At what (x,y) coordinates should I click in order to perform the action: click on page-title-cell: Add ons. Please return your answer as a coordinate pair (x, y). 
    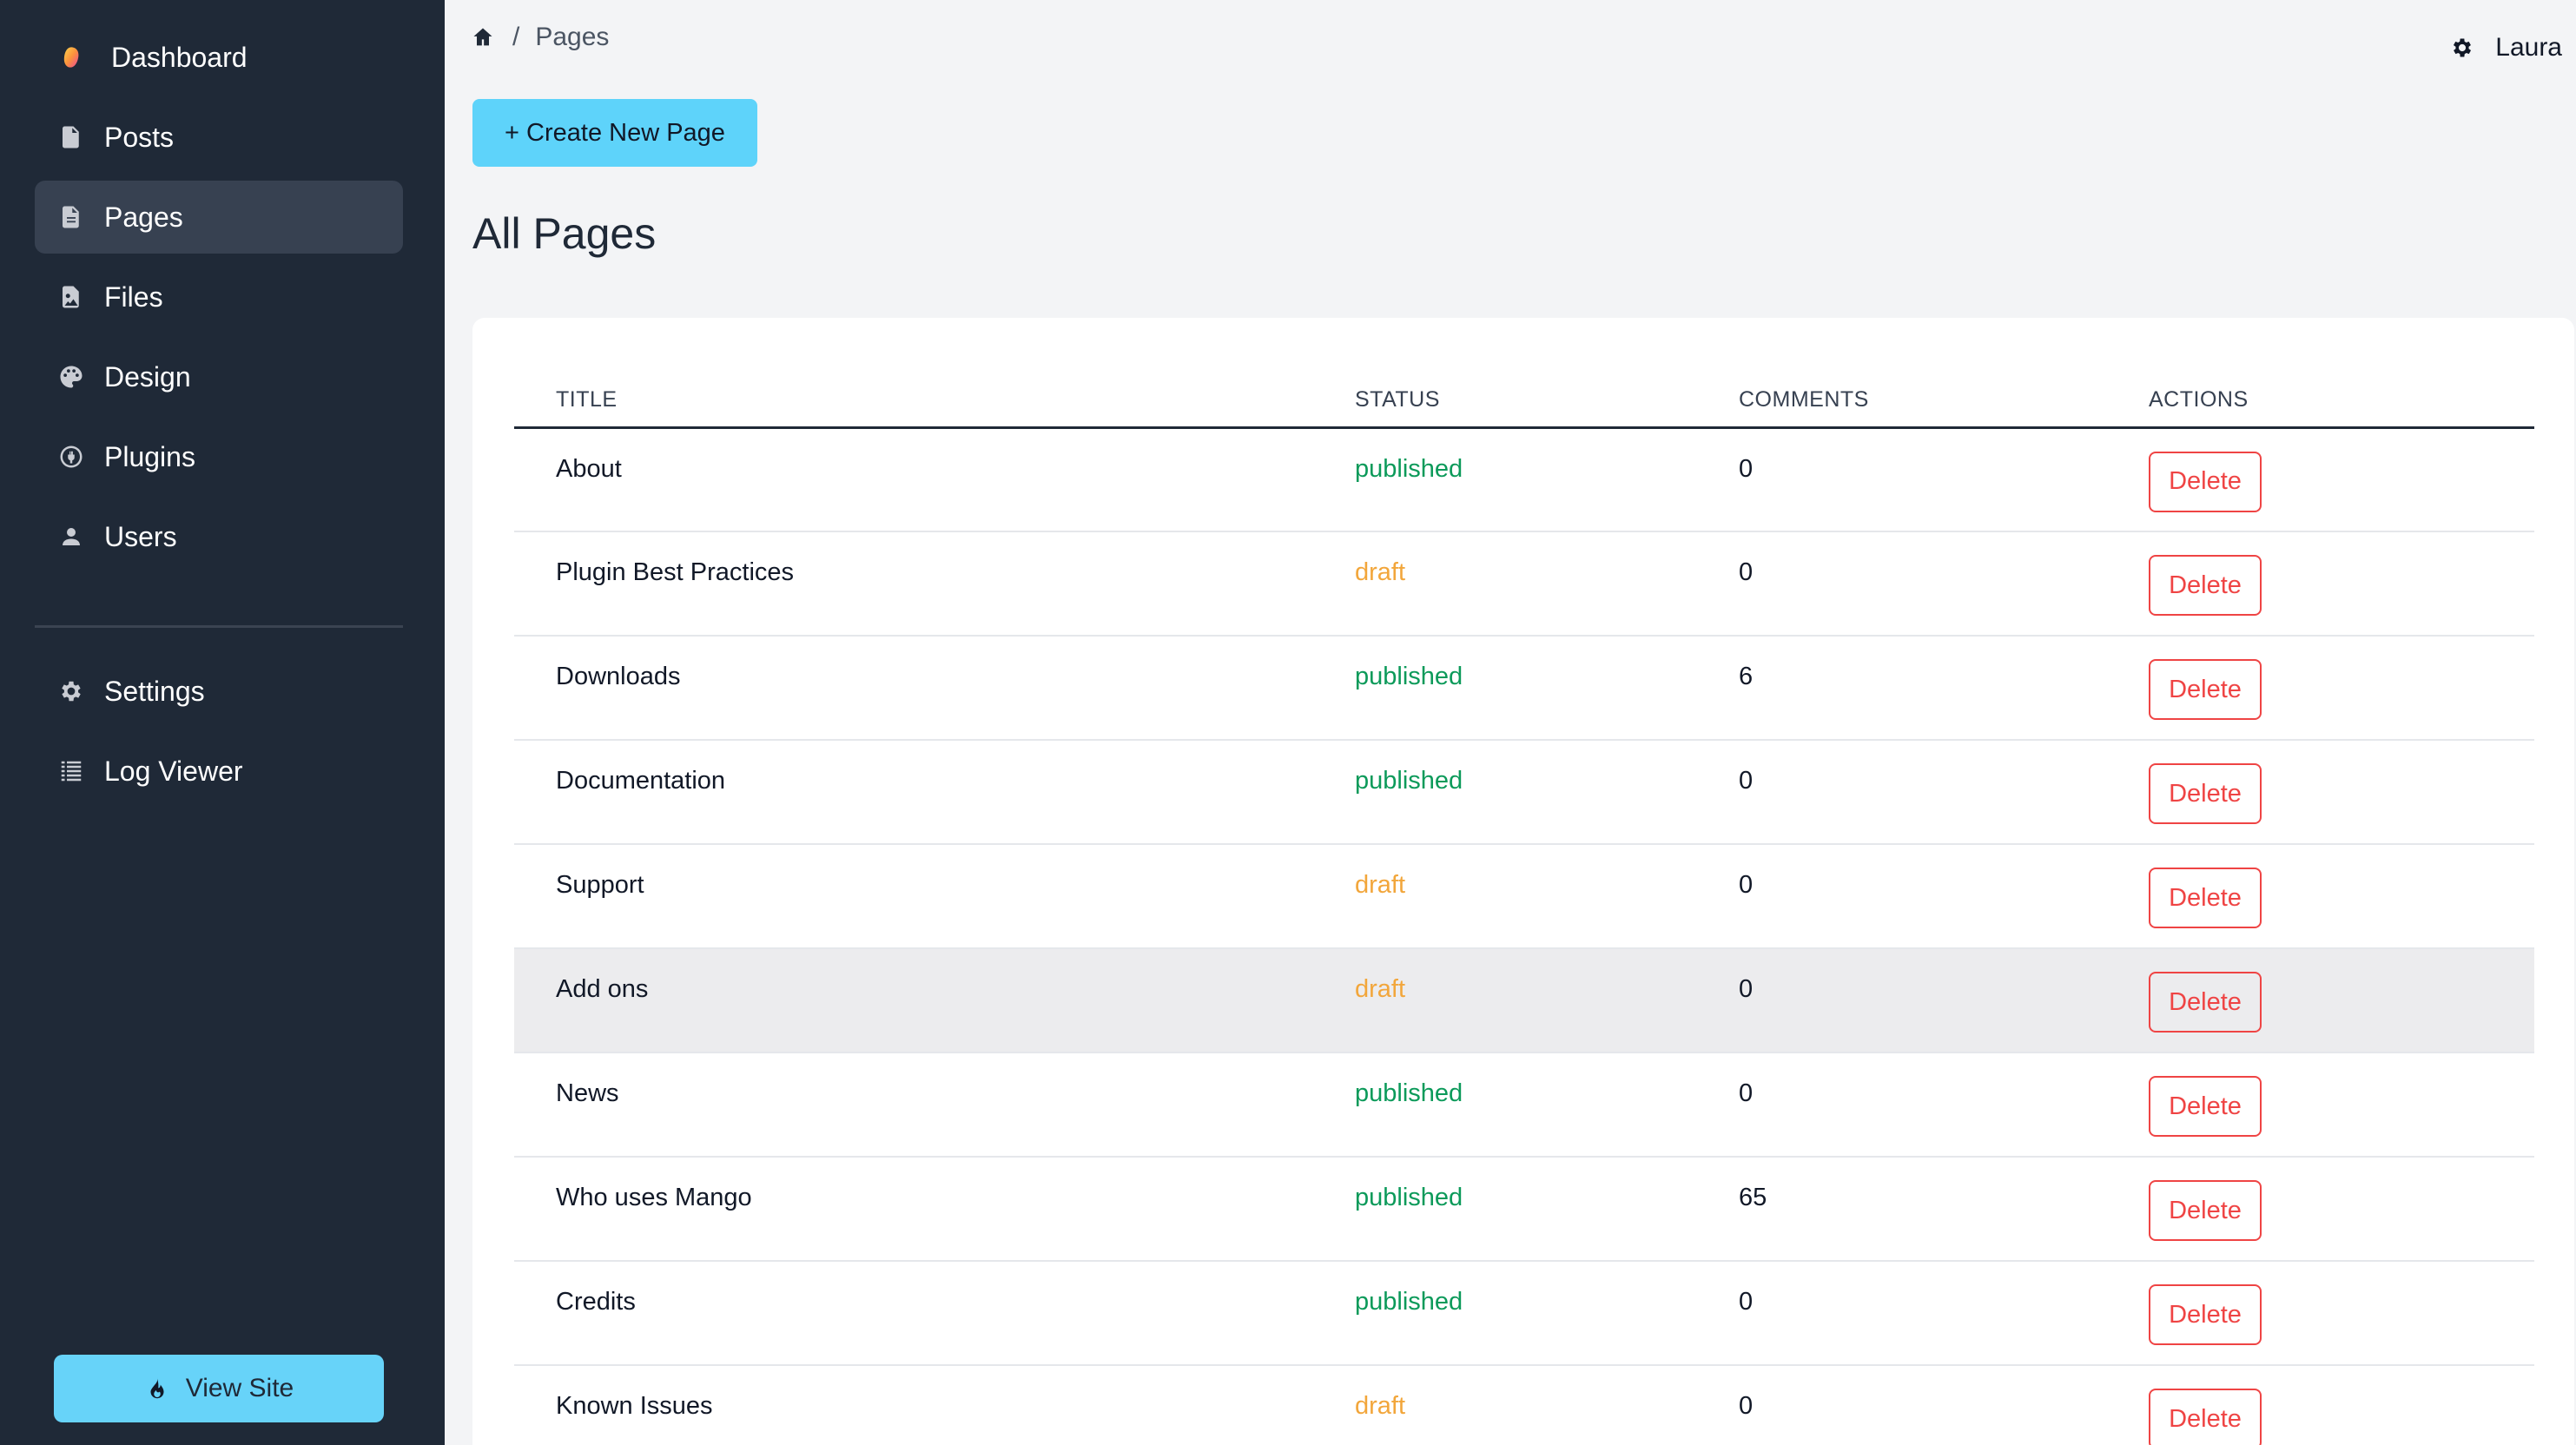
    Looking at the image, I should click on (602, 989).